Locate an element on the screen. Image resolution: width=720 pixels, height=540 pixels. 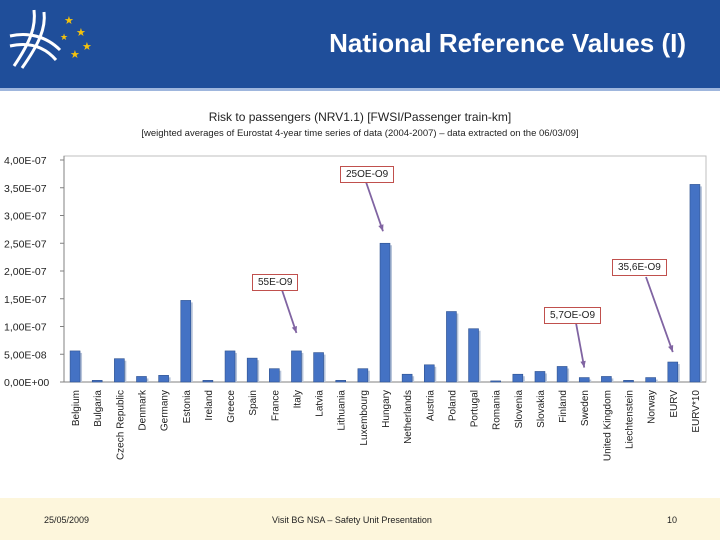
x-tick-label: Denmark is located at coordinates (142, 410).